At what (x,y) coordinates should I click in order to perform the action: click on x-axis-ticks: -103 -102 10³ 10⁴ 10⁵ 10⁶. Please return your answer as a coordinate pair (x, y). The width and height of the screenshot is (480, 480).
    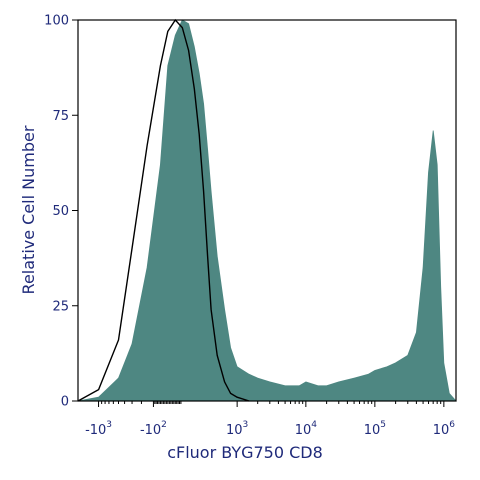
    Looking at the image, I should click on (270, 419).